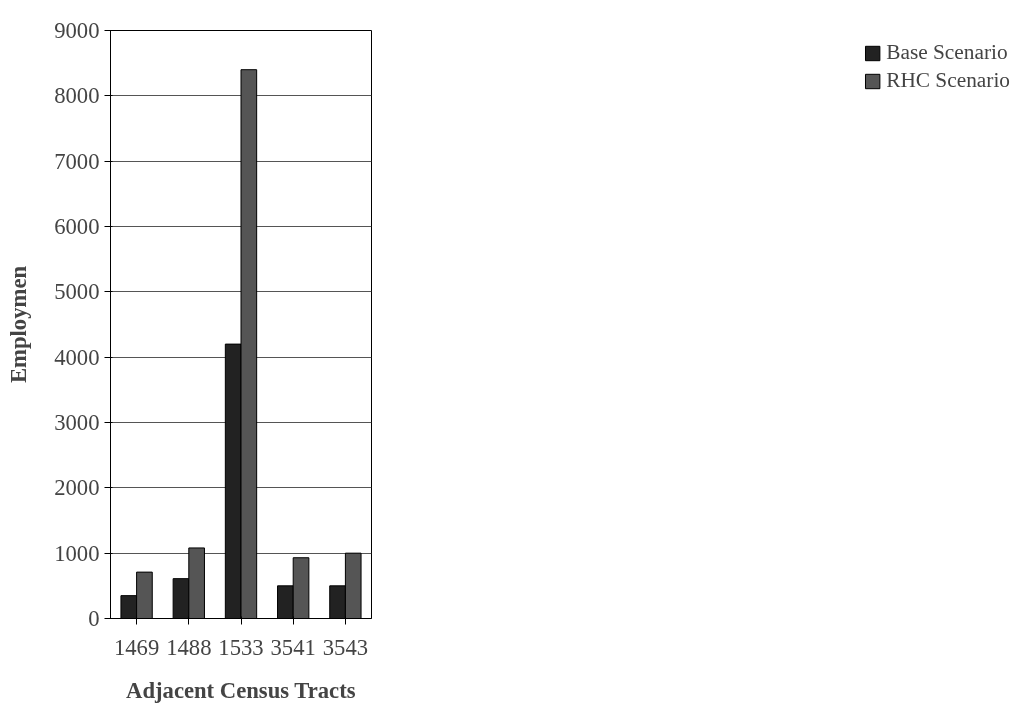 The height and width of the screenshot is (714, 1027). I want to click on y-tick-label: 9000, so click(77, 30).